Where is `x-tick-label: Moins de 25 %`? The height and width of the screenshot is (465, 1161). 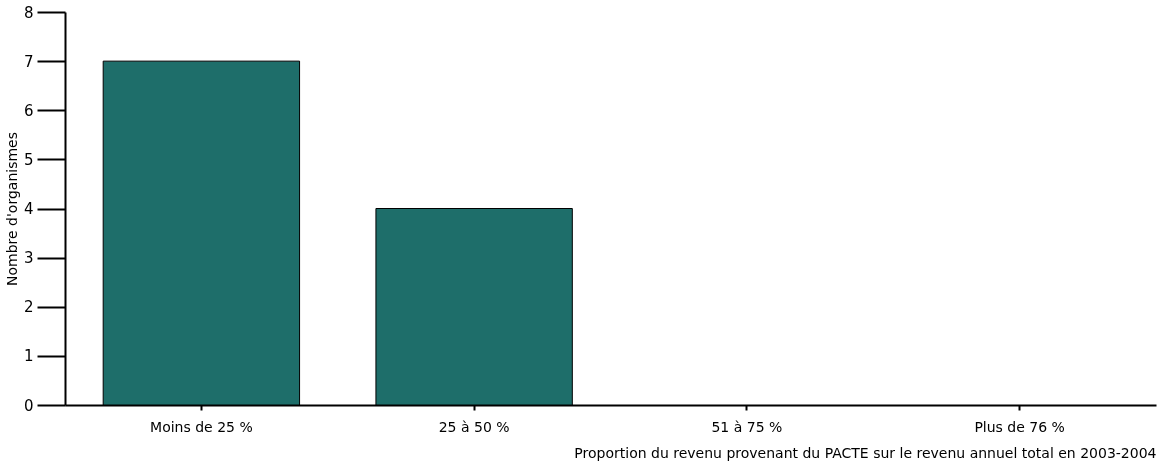
x-tick-label: Moins de 25 % is located at coordinates (201, 426).